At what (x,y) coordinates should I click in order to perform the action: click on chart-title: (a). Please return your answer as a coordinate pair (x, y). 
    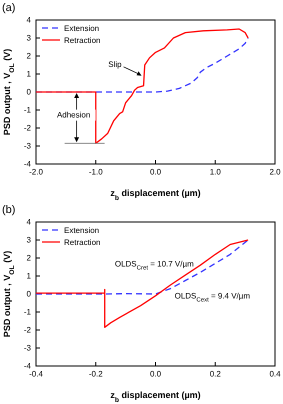
    Looking at the image, I should click on (9, 8).